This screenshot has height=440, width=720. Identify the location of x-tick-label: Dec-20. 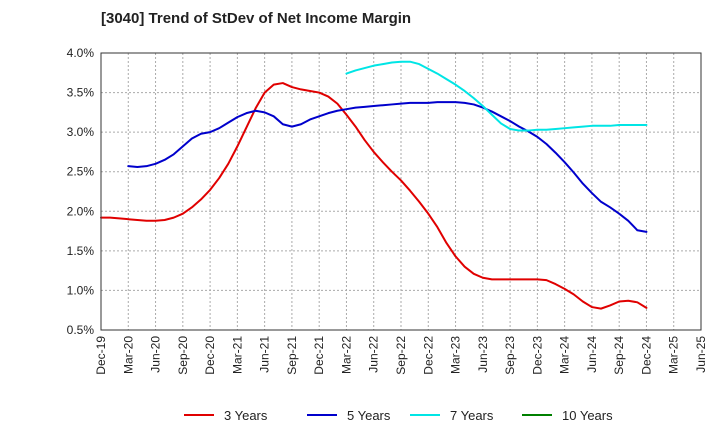
(210, 355).